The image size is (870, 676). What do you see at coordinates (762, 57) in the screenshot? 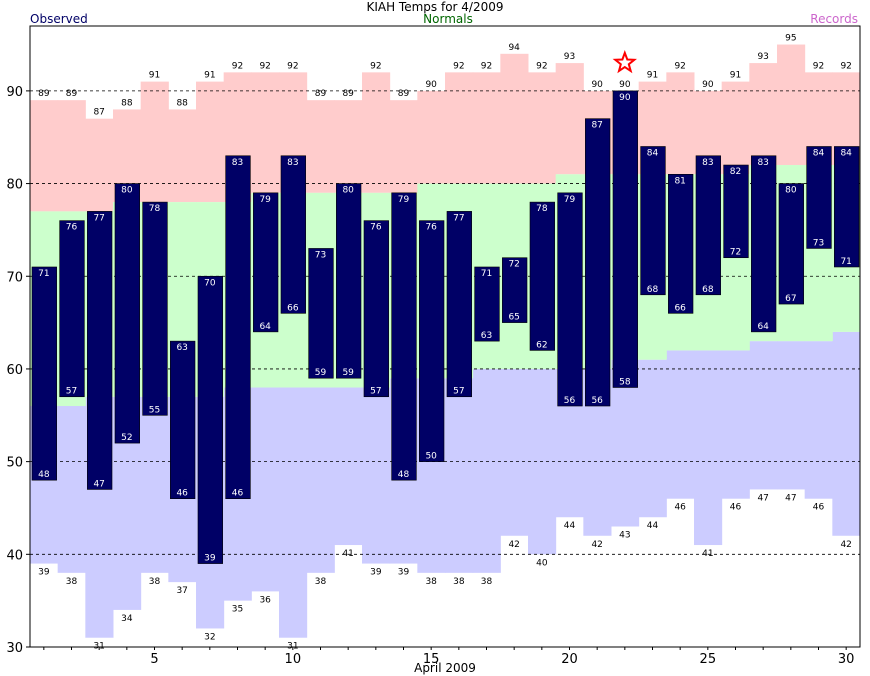
I see `record-high-label: 93` at bounding box center [762, 57].